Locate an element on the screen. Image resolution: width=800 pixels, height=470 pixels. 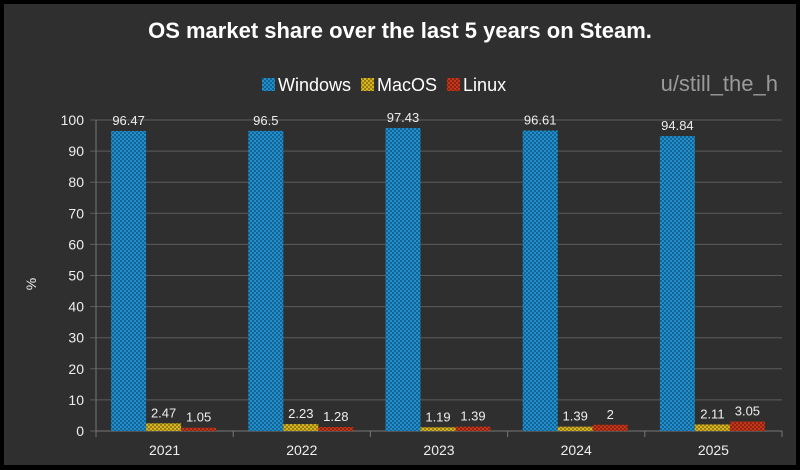
data-label: 94.84 is located at coordinates (677, 125).